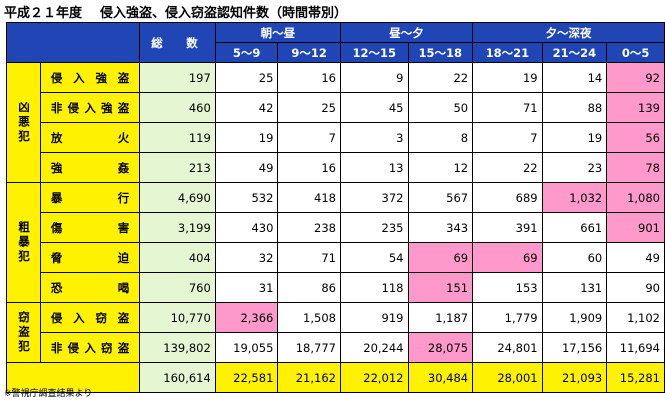 The width and height of the screenshot is (665, 403). I want to click on header-slot: 0～5, so click(635, 52).